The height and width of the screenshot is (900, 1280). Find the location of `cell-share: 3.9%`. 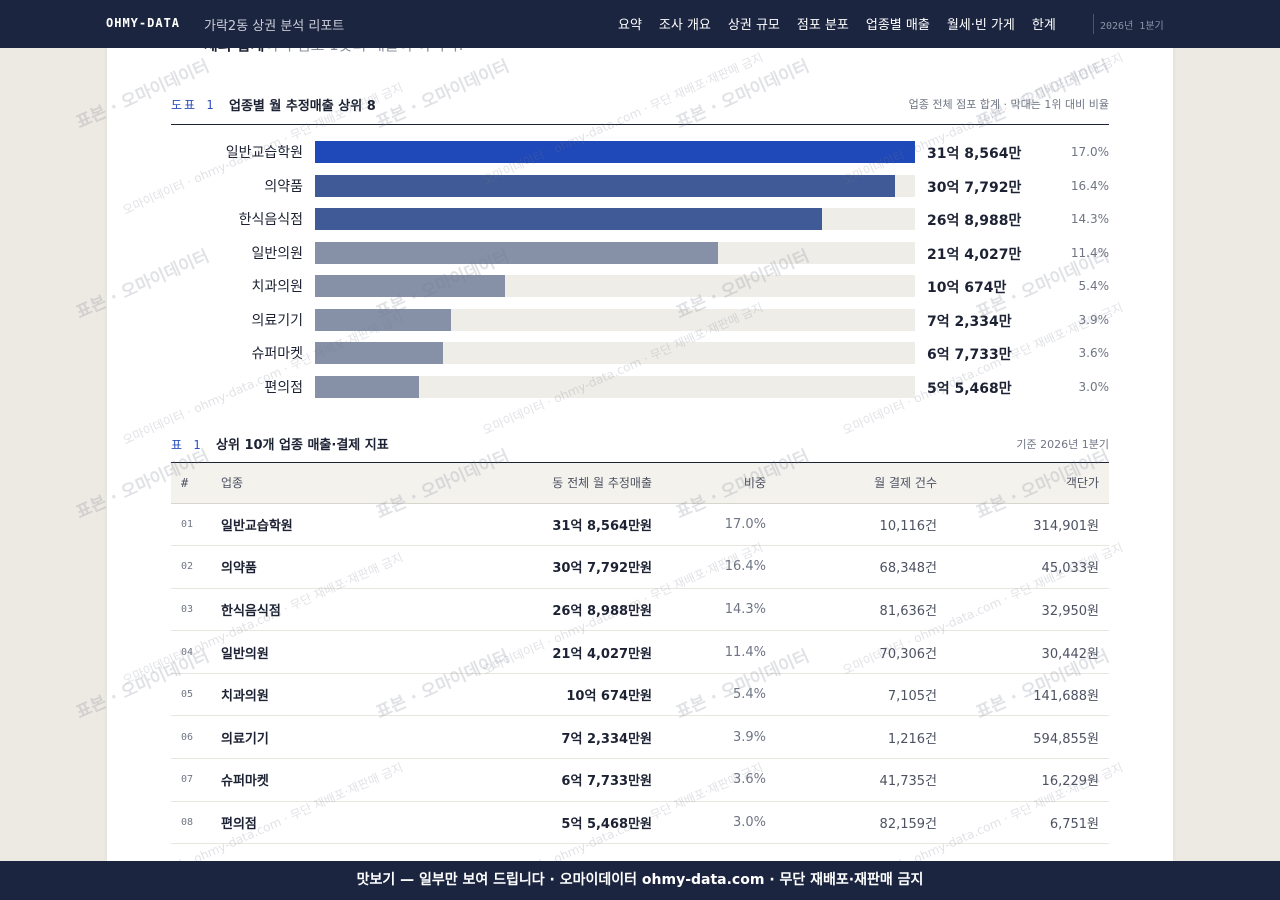

cell-share: 3.9% is located at coordinates (709, 737).